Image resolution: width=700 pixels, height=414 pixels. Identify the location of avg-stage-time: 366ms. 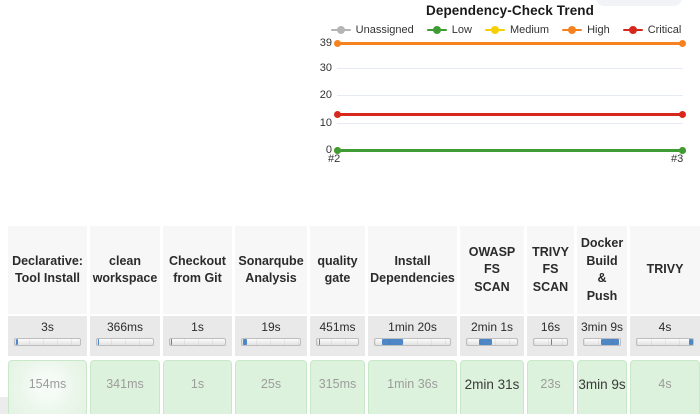
(125, 336).